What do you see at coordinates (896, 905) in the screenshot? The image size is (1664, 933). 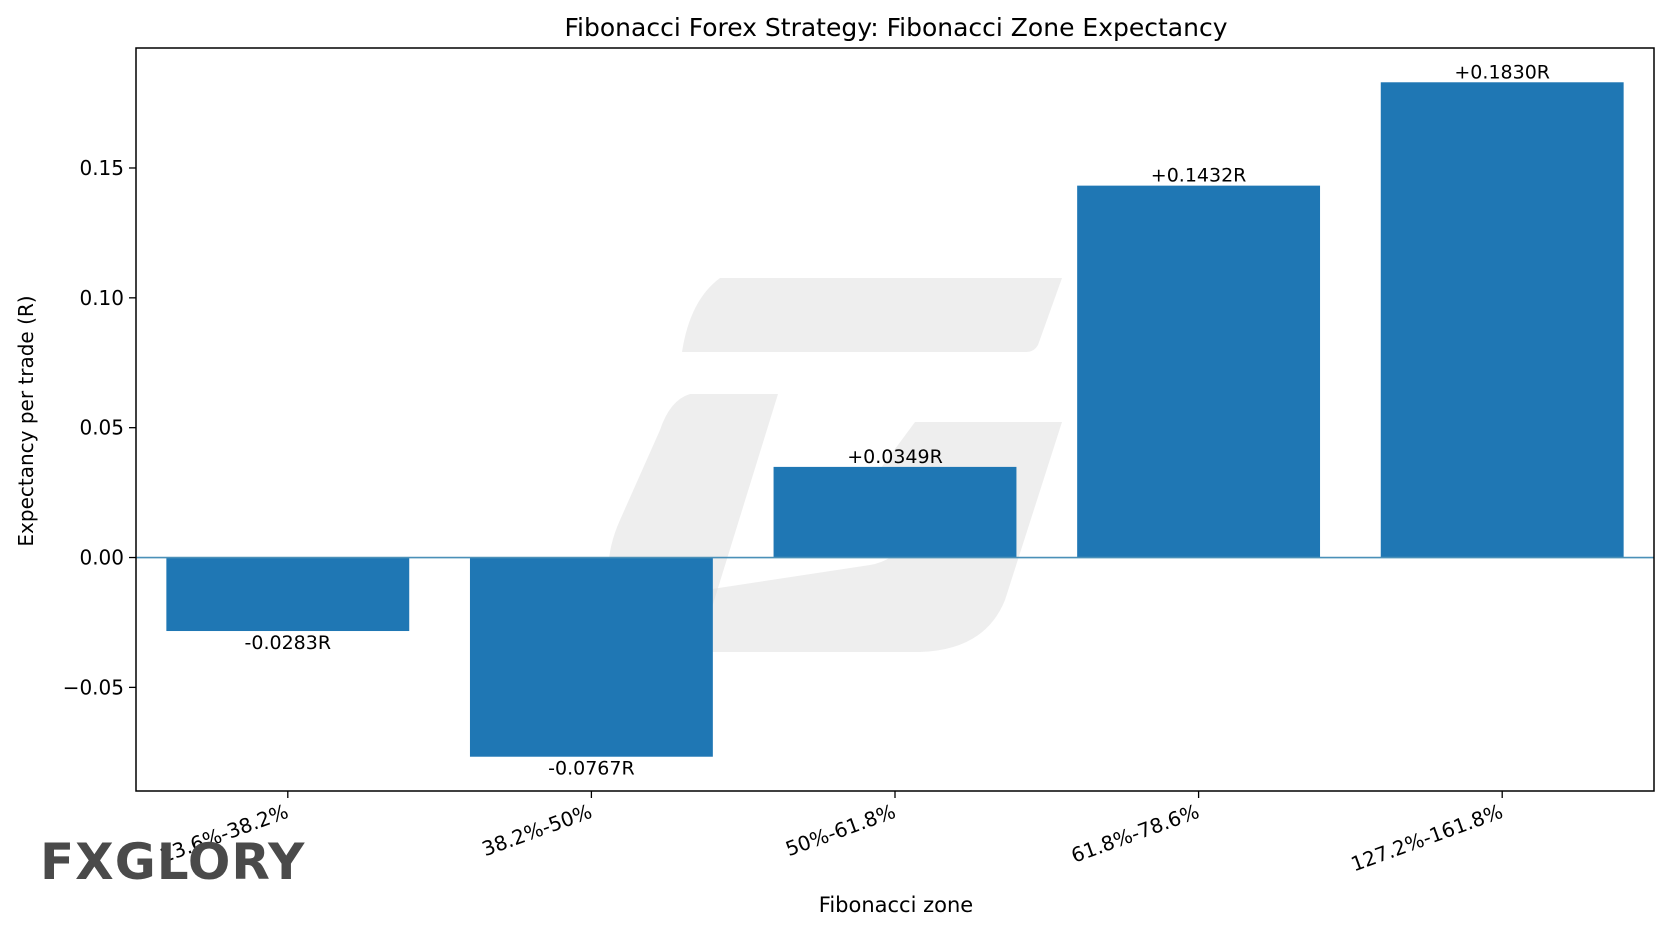 I see `x-axis-label: Fibonacci zone` at bounding box center [896, 905].